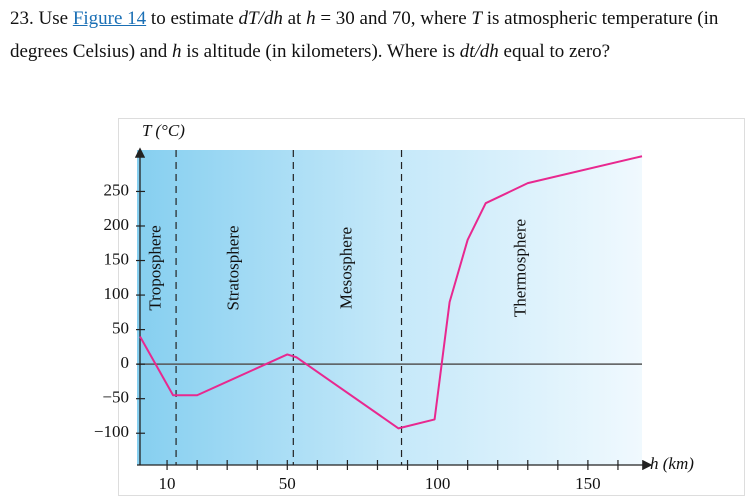  Describe the element at coordinates (287, 483) in the screenshot. I see `x-tick-label: 50` at that location.